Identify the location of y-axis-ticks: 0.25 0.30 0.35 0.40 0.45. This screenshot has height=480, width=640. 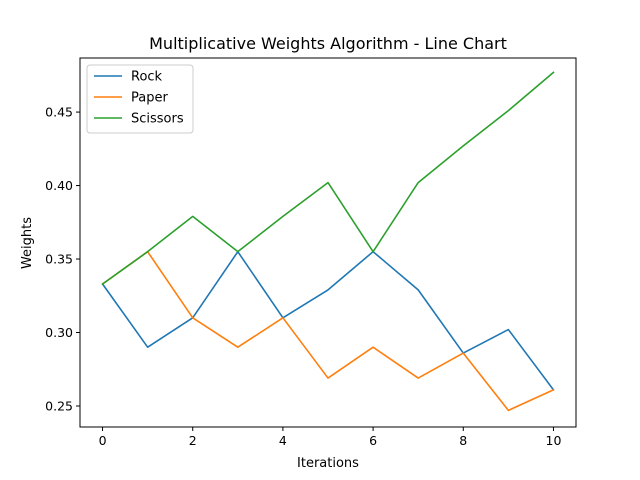
(62, 259).